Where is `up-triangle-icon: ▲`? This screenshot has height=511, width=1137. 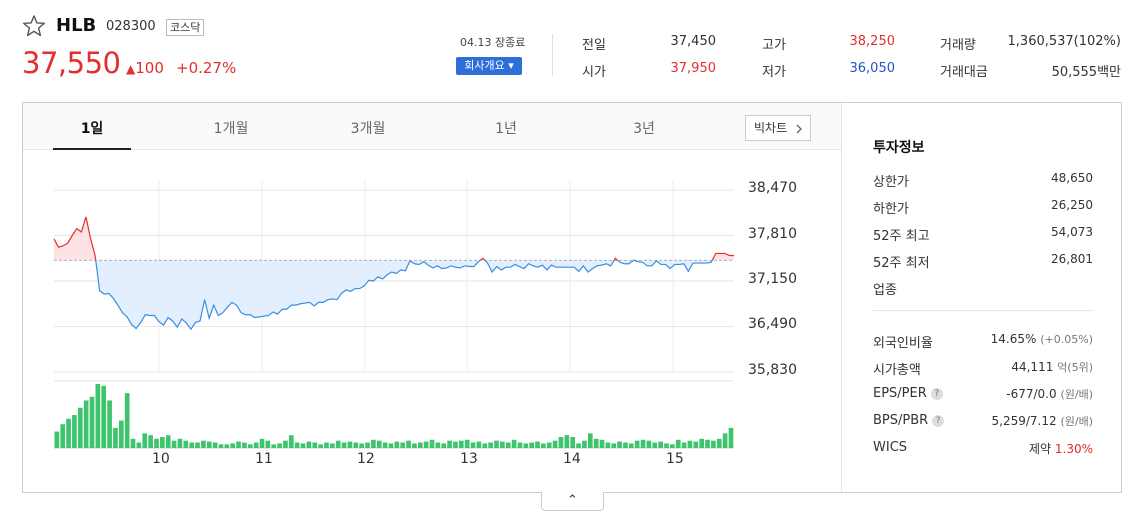
up-triangle-icon: ▲ is located at coordinates (131, 69).